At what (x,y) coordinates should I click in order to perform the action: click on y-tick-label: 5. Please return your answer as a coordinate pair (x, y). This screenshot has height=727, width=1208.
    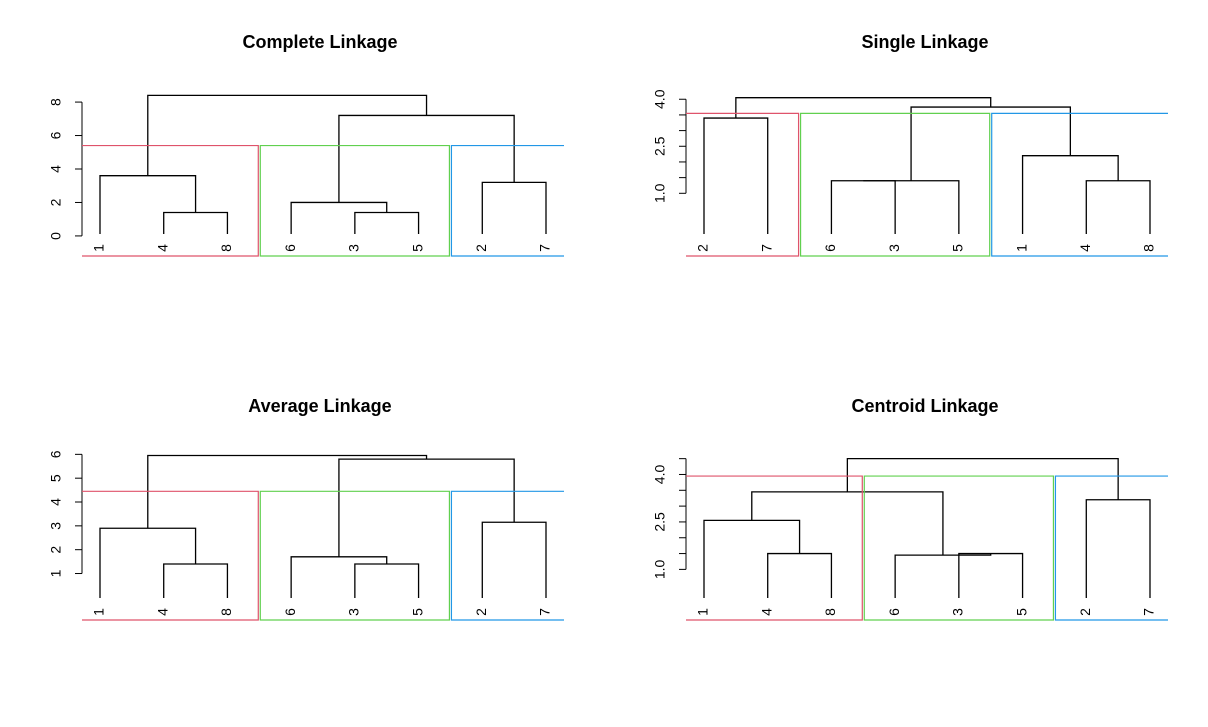
    Looking at the image, I should click on (56, 478).